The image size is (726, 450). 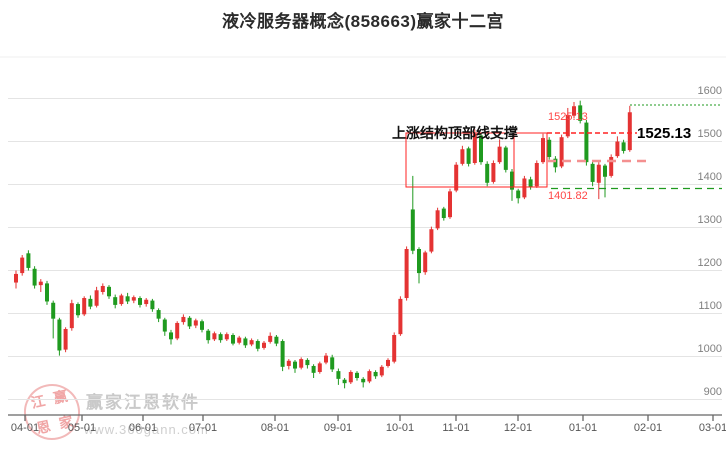 I want to click on structure-support-label: 上涨结构顶部线支撑, so click(x=455, y=133).